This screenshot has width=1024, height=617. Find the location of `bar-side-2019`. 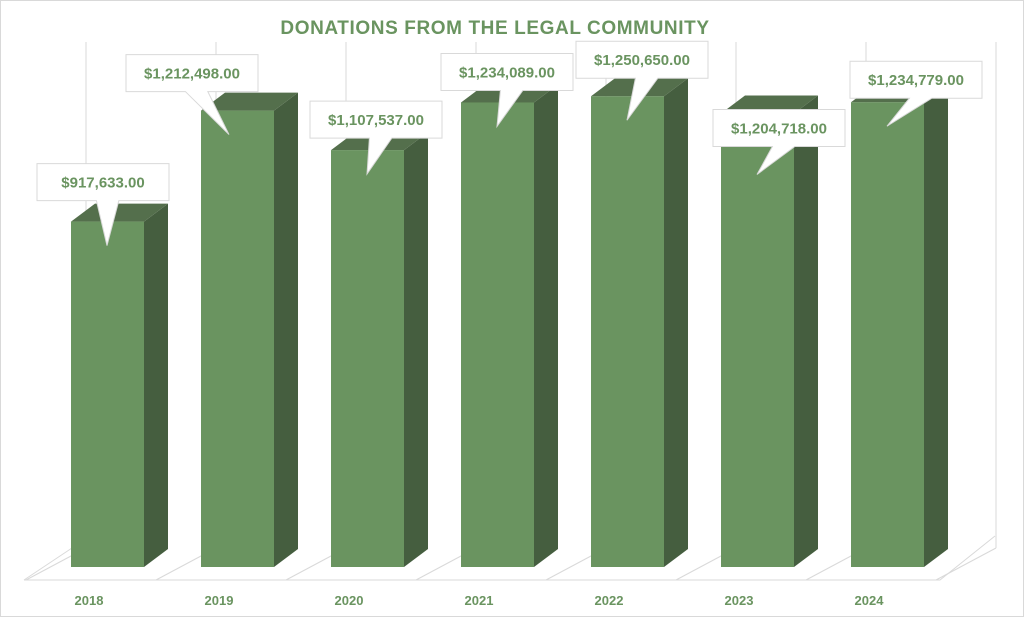

bar-side-2019 is located at coordinates (286, 329).